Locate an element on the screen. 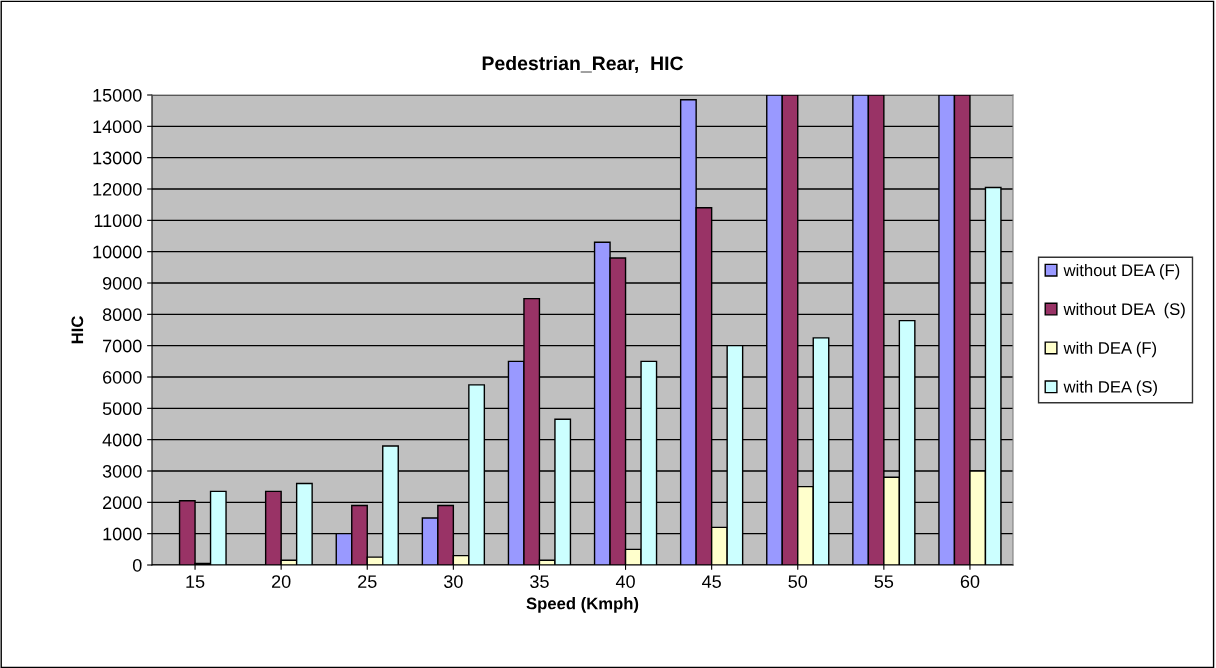 The height and width of the screenshot is (668, 1216). x-tick-label: 45 is located at coordinates (711, 581).